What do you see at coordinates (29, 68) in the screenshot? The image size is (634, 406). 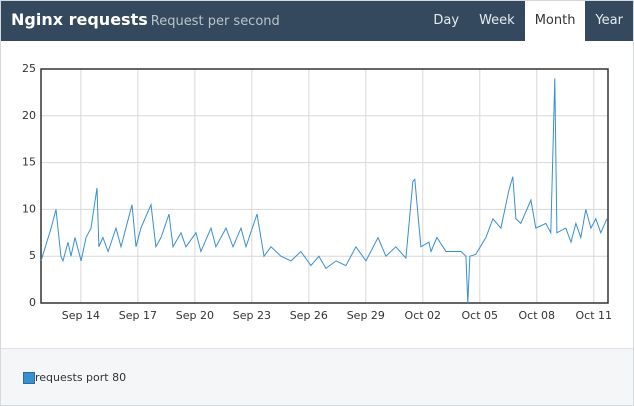 I see `y-tick-label: 25` at bounding box center [29, 68].